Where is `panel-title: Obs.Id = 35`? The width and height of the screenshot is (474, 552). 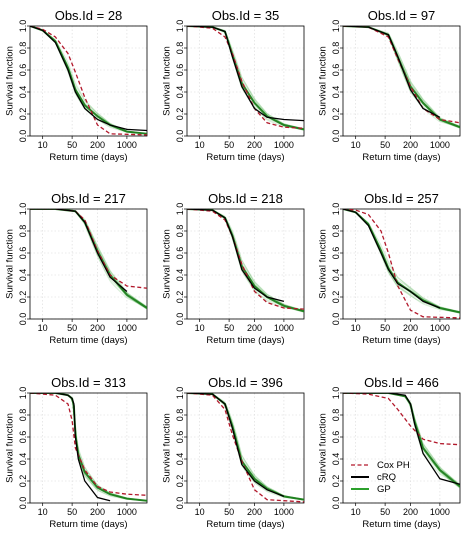
panel-title: Obs.Id = 35 is located at coordinates (246, 15).